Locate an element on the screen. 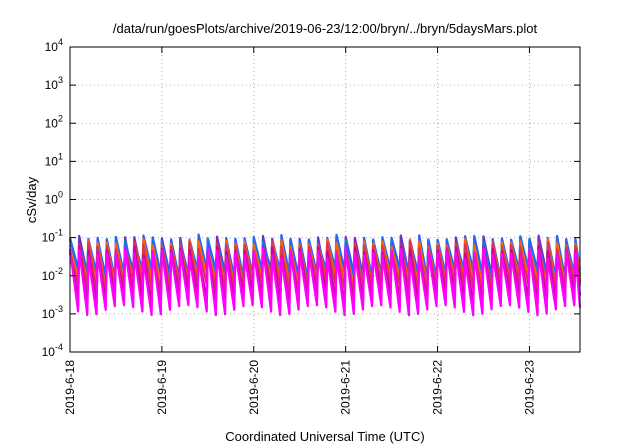  y-tick-label: 10⁴ is located at coordinates (54, 45).